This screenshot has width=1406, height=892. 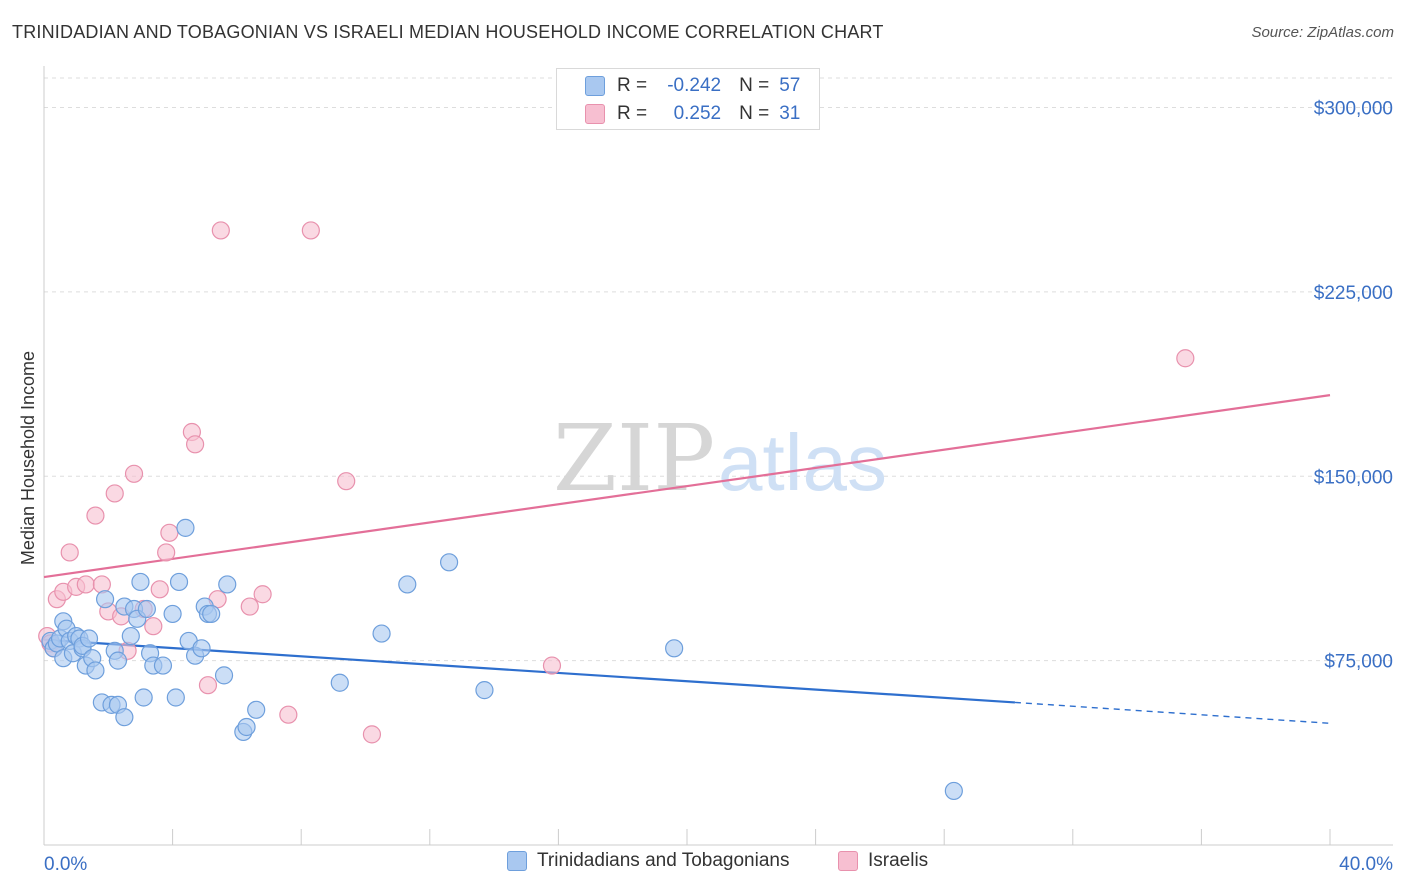 What do you see at coordinates (1353, 293) in the screenshot?
I see `y-tick-label: $225,000` at bounding box center [1353, 293].